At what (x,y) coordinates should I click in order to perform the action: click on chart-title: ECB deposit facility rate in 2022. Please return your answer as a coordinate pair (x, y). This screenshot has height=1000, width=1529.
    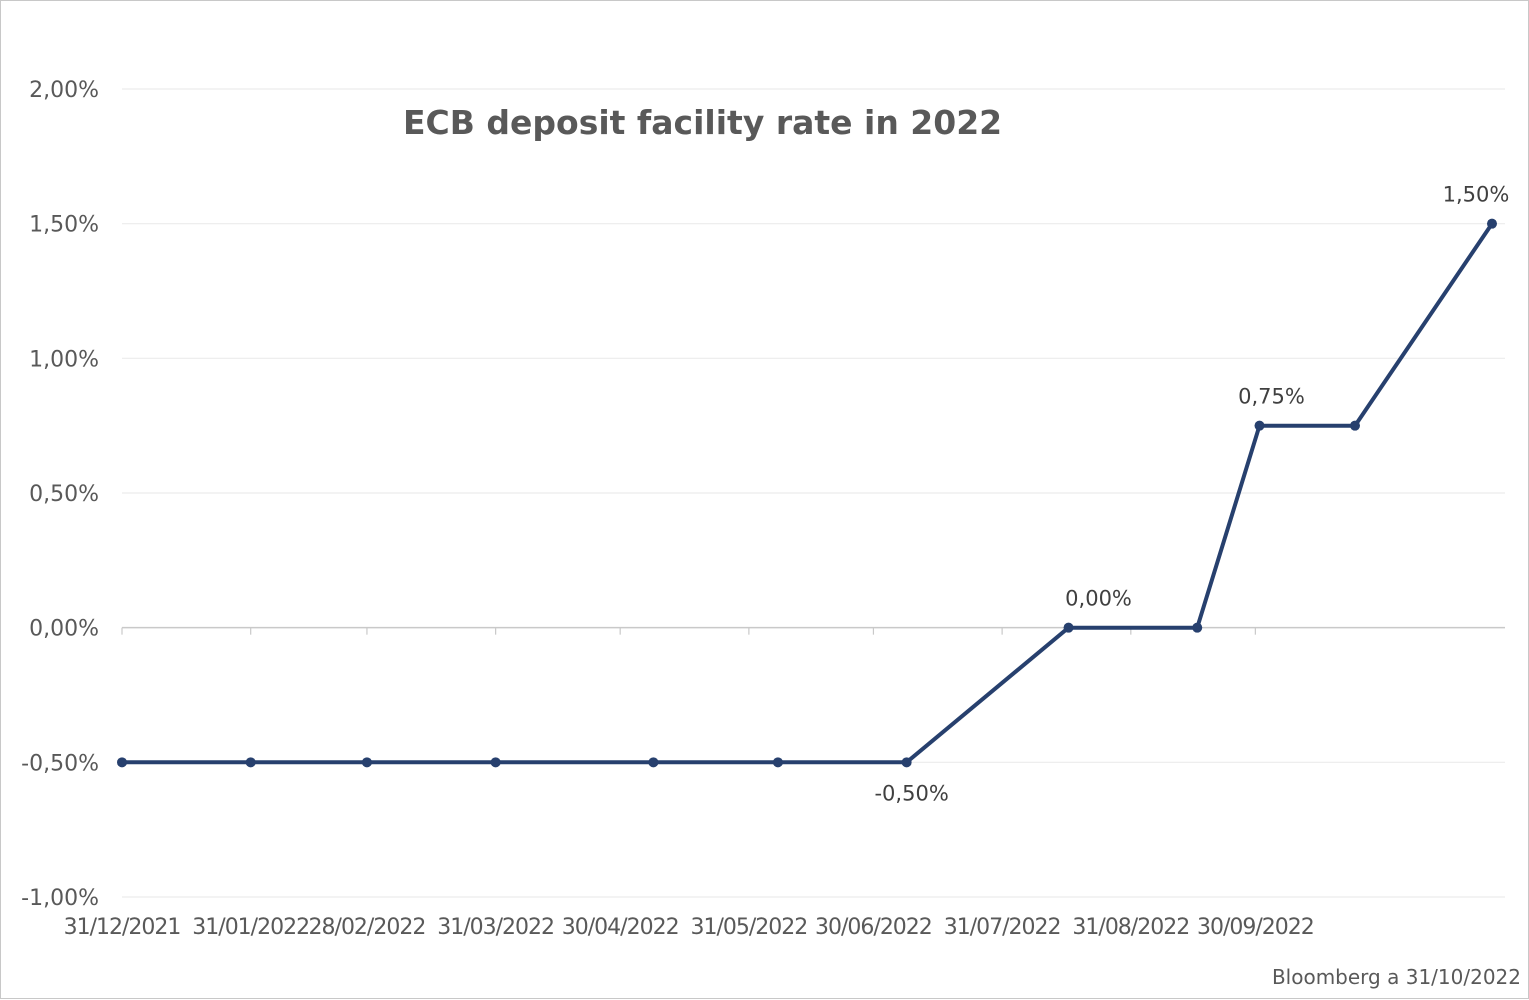
    Looking at the image, I should click on (702, 122).